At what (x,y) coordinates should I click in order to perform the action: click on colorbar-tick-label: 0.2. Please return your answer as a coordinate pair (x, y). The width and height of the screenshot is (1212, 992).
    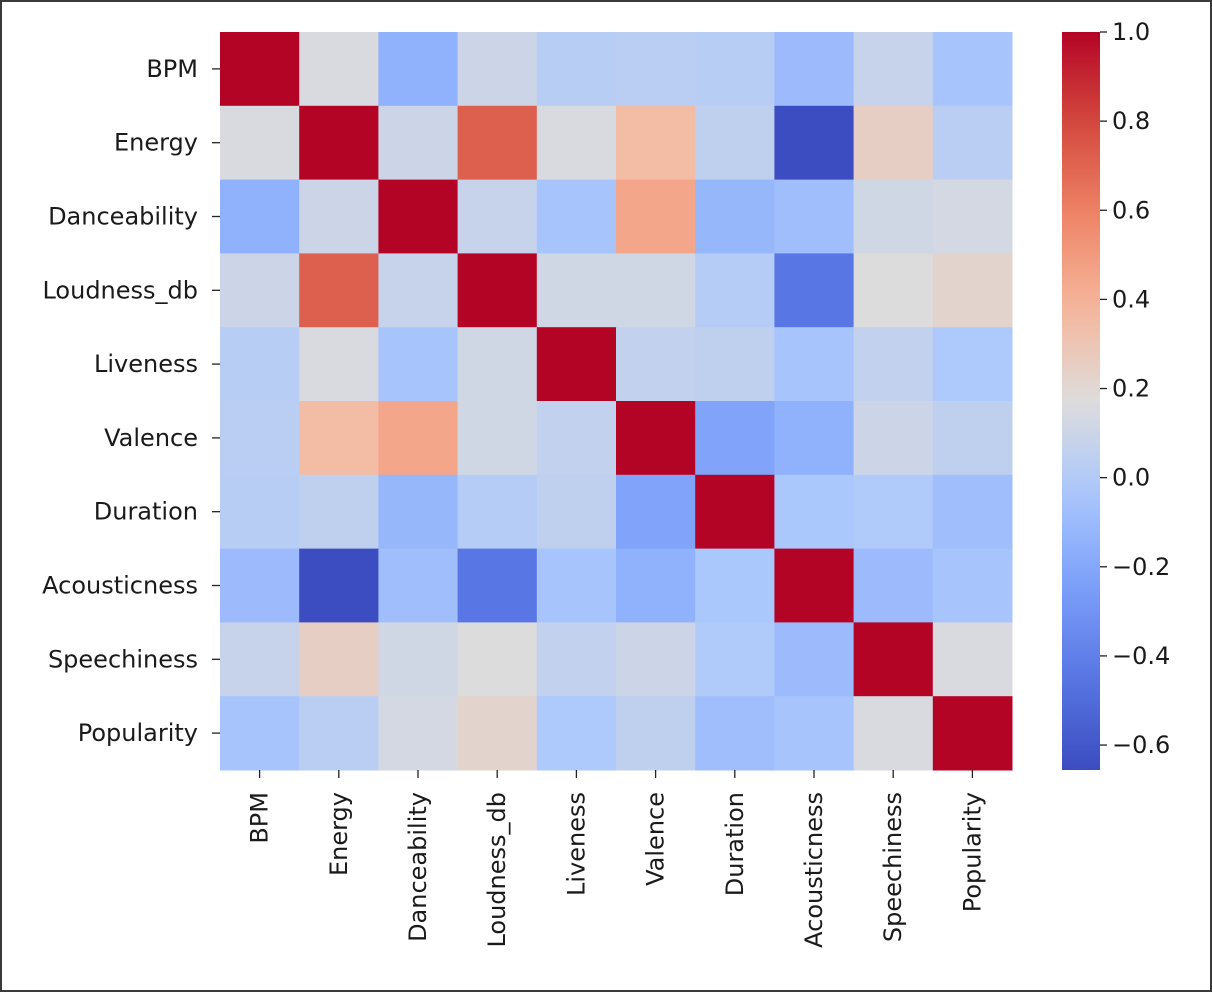
    Looking at the image, I should click on (1131, 389).